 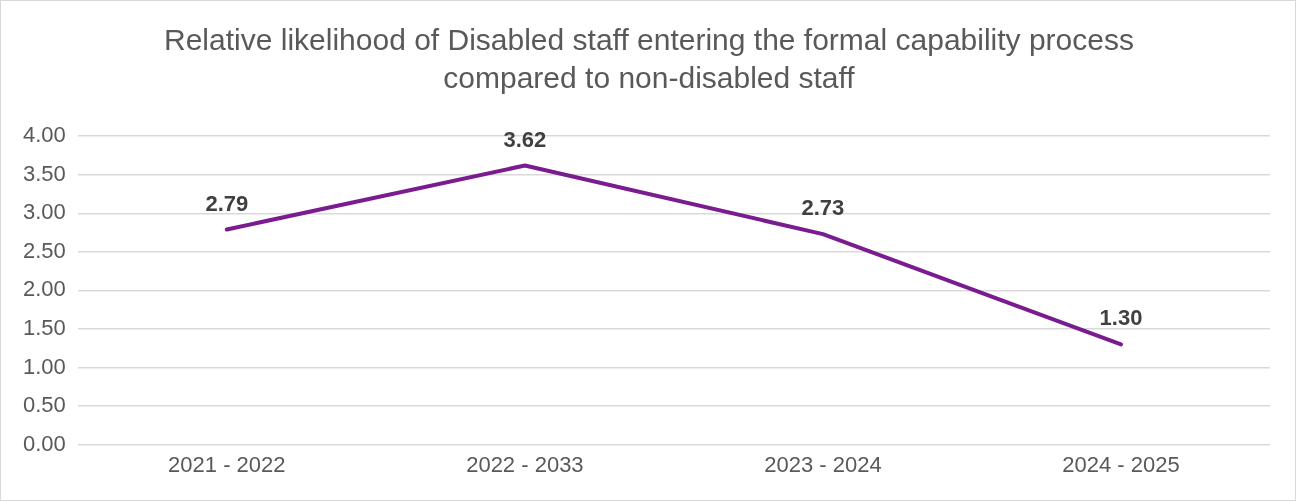 I want to click on text: 2.79, so click(x=227, y=203).